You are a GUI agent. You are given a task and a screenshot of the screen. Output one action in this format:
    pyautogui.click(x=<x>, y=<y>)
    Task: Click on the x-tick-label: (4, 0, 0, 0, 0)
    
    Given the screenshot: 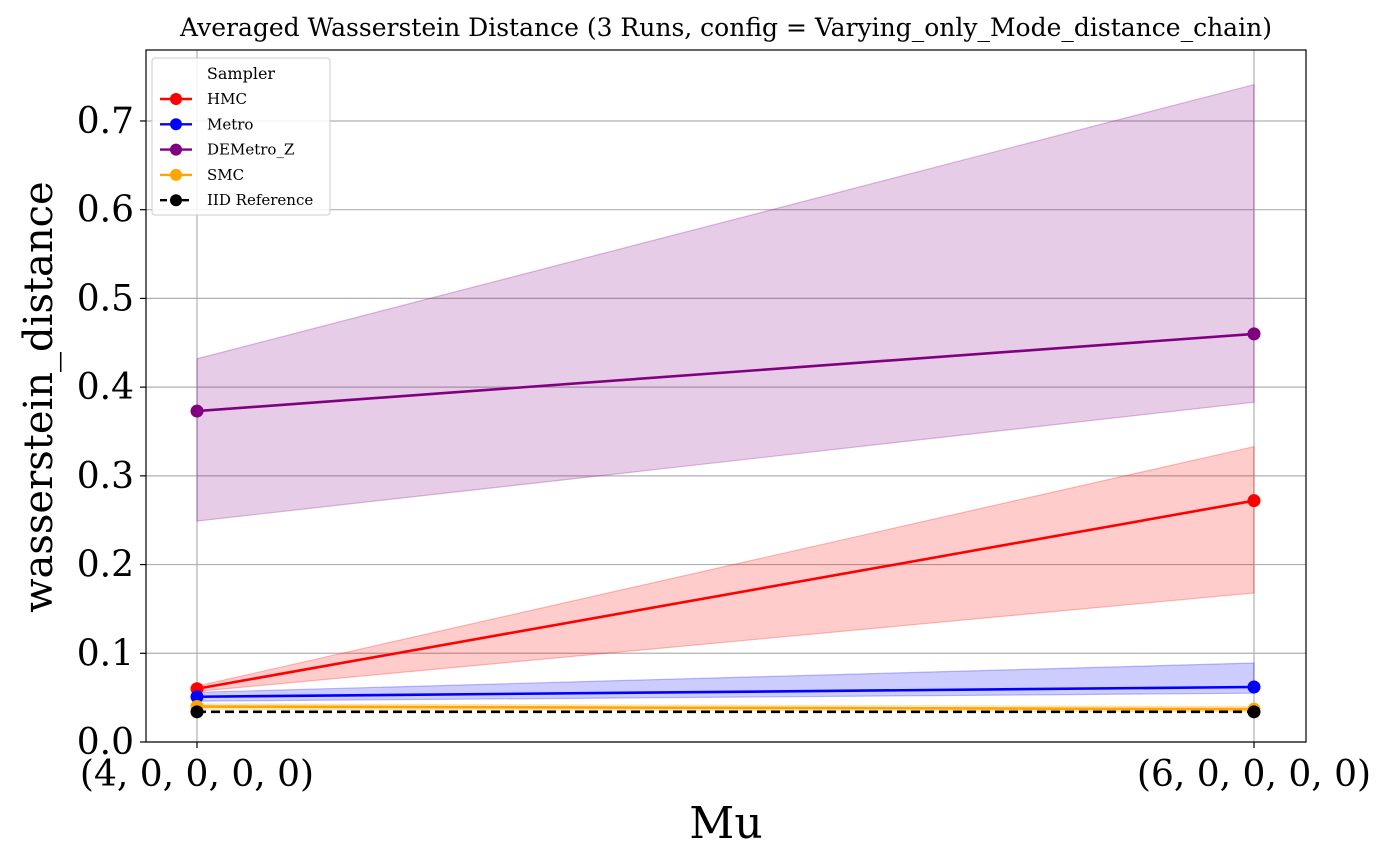 What is the action you would take?
    pyautogui.click(x=197, y=774)
    